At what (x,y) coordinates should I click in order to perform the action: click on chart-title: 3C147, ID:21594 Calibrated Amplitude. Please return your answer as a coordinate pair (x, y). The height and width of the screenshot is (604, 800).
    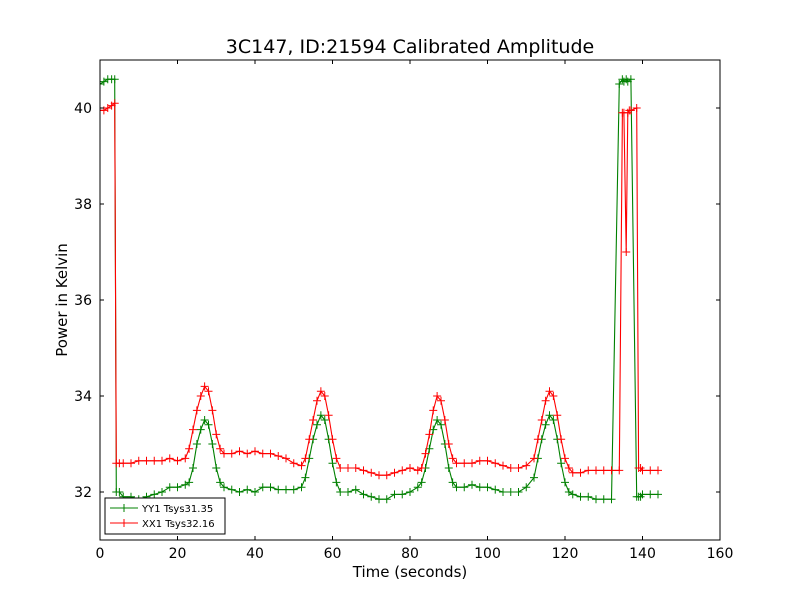
    Looking at the image, I should click on (410, 47).